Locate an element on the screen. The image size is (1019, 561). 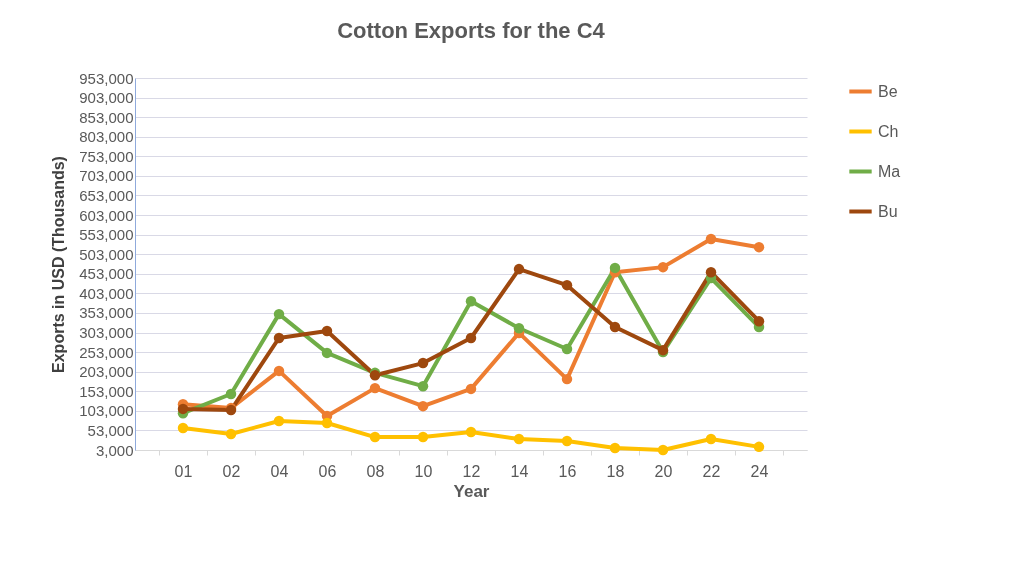
y-tick-label: 803,000 is located at coordinates (106, 137).